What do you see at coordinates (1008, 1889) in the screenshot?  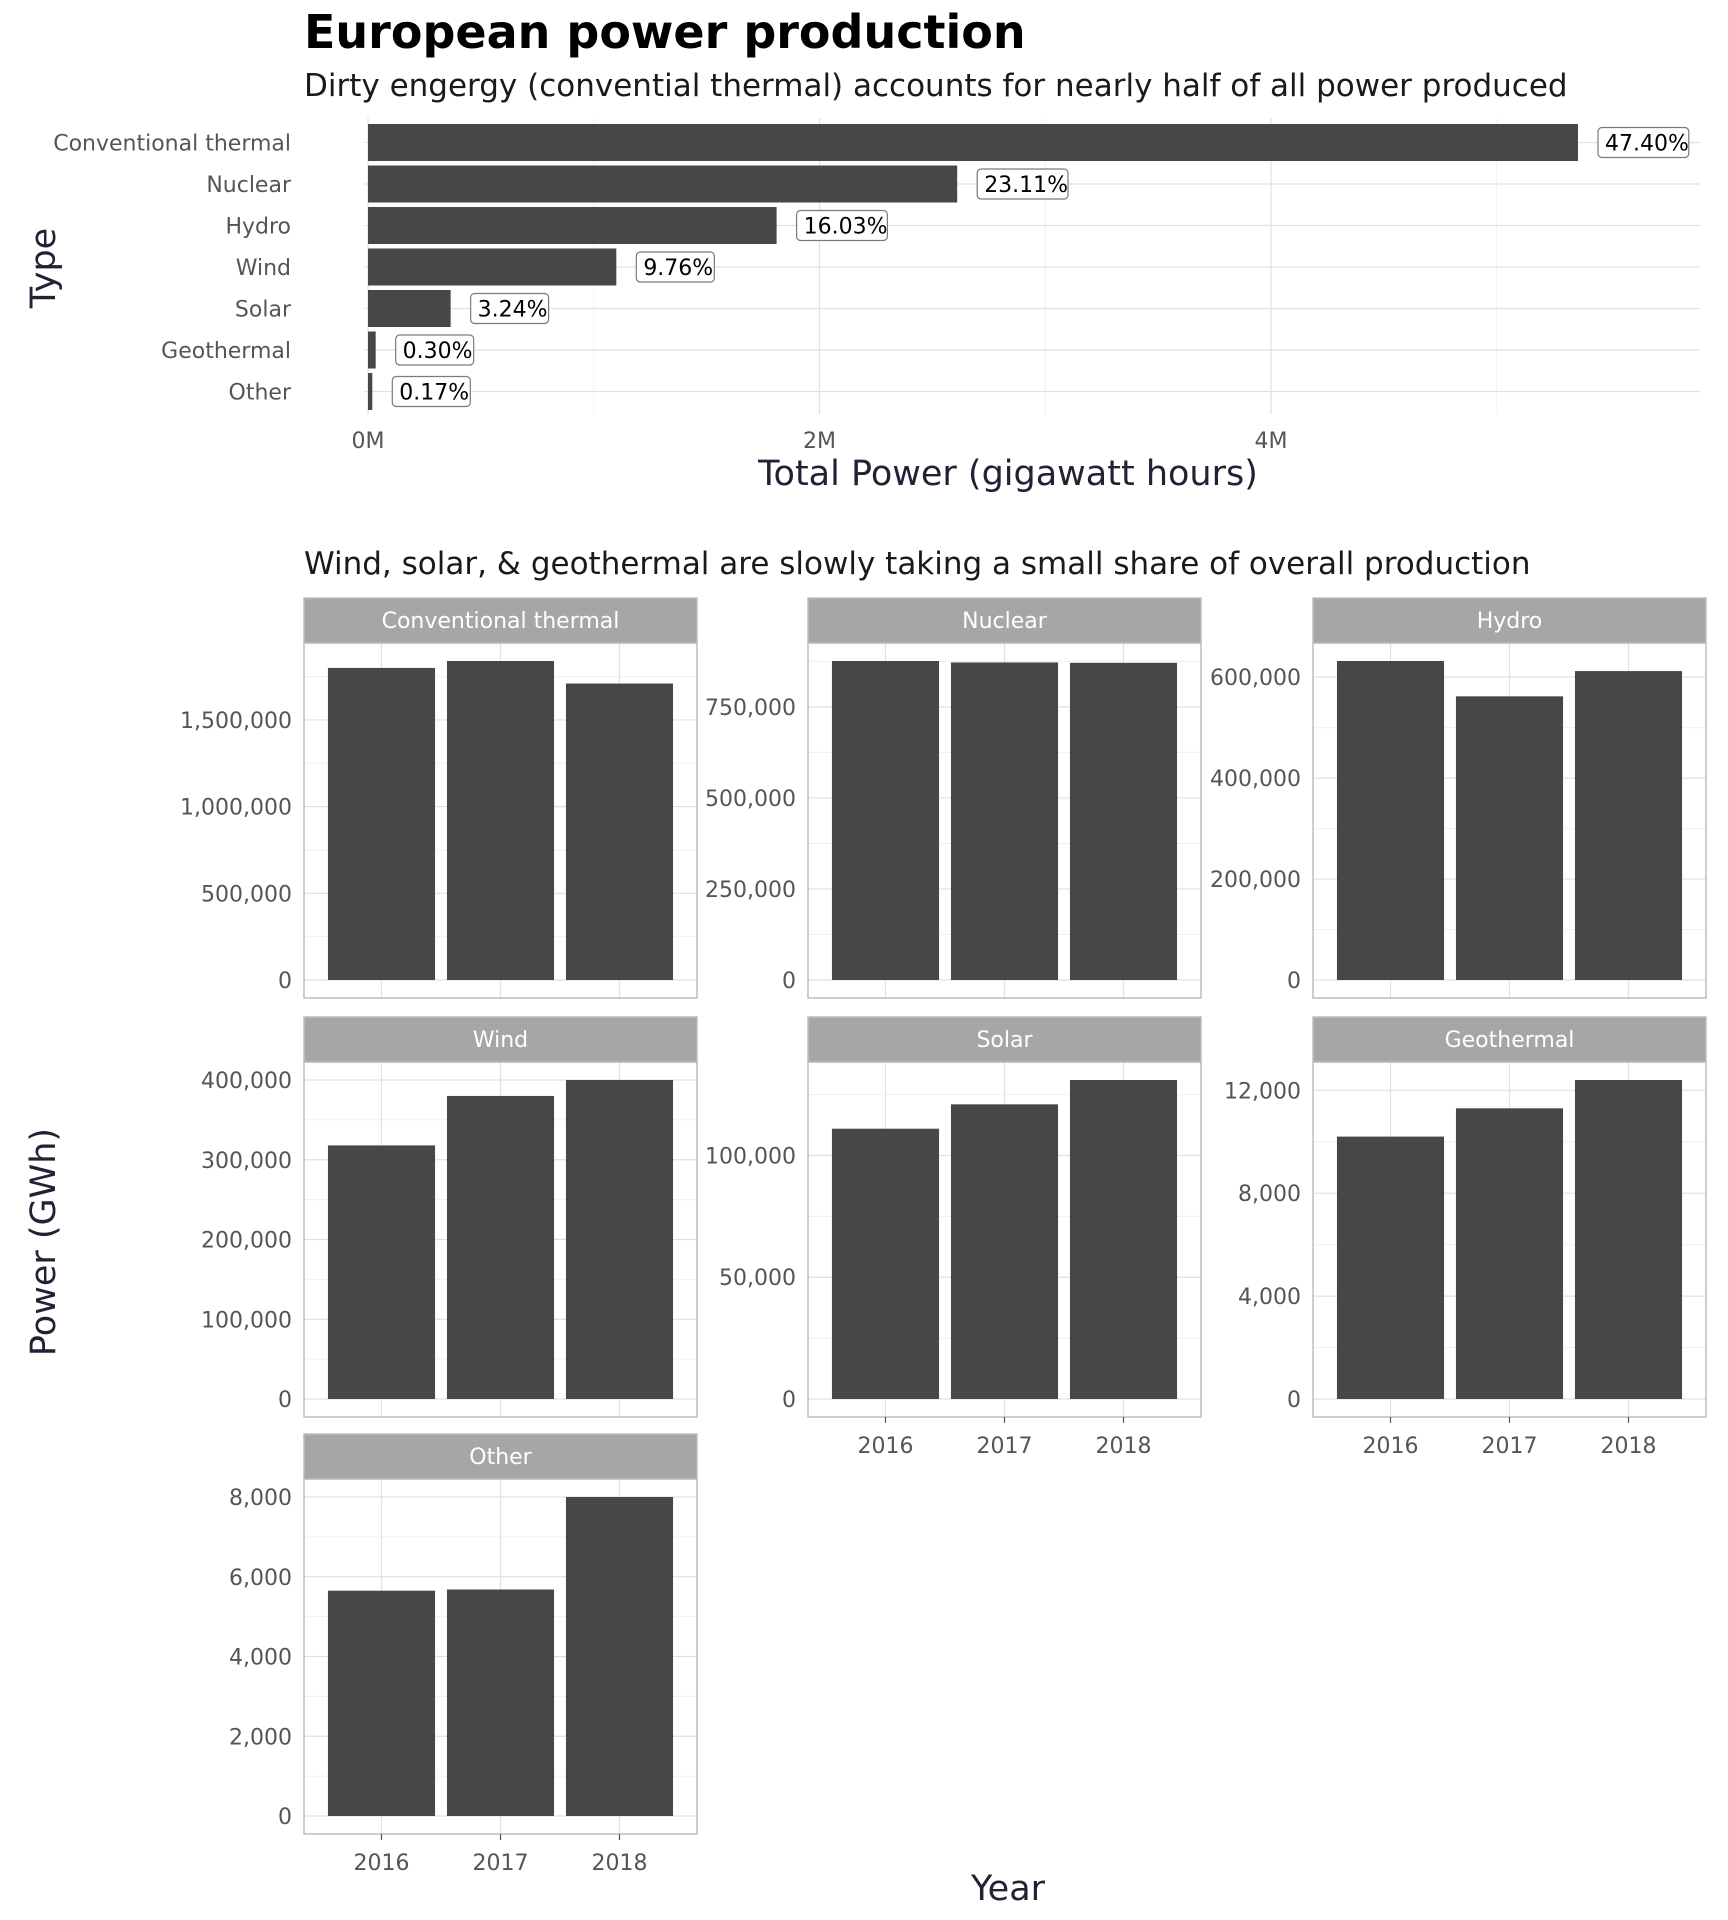 I see `facet-x-axis-title: Year` at bounding box center [1008, 1889].